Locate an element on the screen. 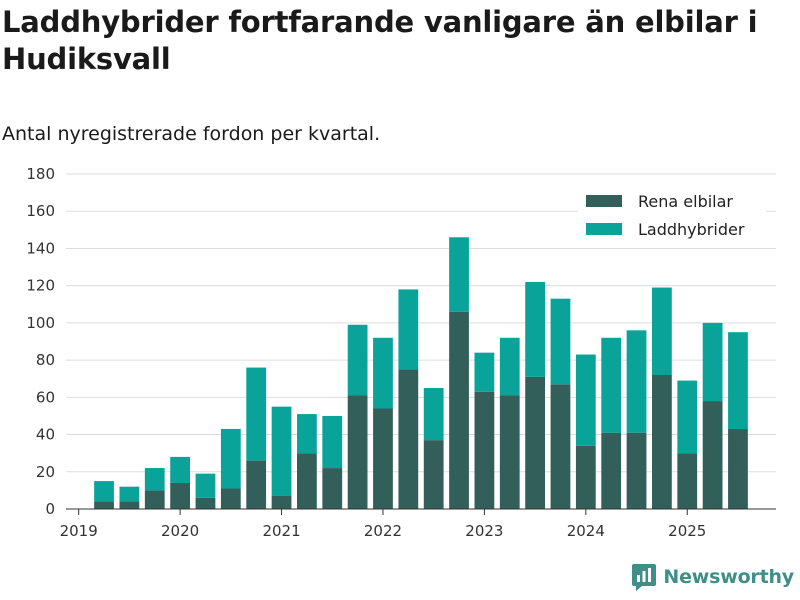 Image resolution: width=800 pixels, height=600 pixels. y-axis-ticks: 0 20 40 60 80 100 120 140 160 180 is located at coordinates (40, 341).